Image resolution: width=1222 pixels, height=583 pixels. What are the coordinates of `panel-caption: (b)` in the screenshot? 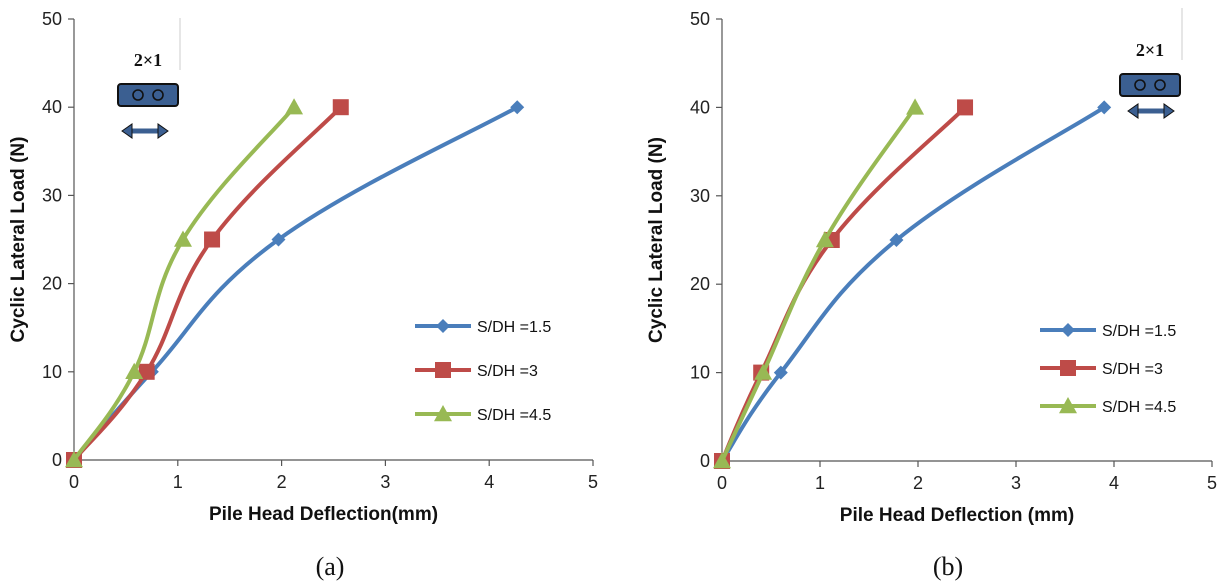 It's located at (948, 566).